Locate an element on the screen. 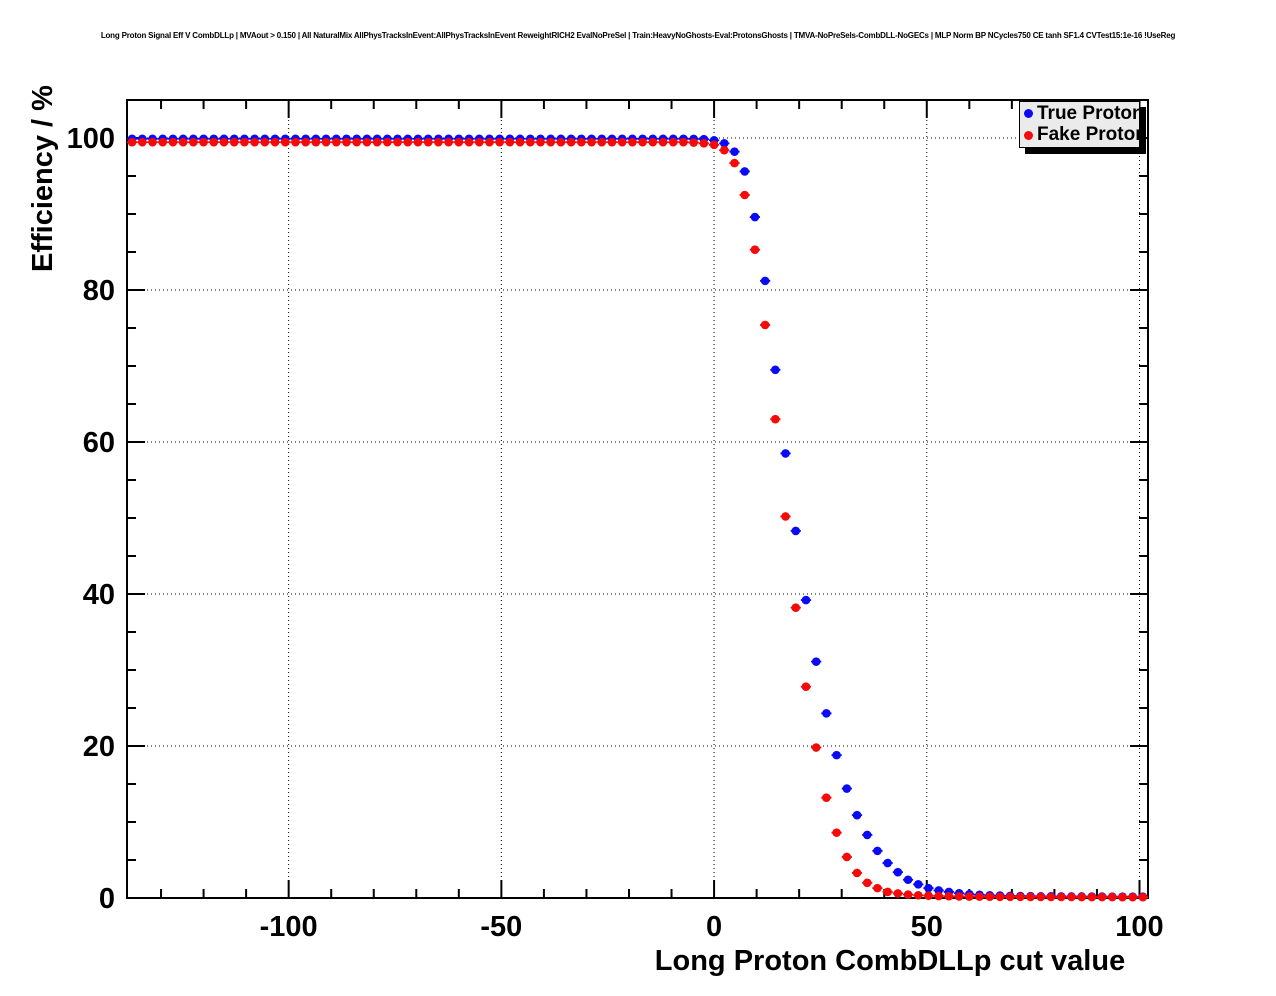 This screenshot has width=1276, height=996. y-tick-label: 100 is located at coordinates (91, 139).